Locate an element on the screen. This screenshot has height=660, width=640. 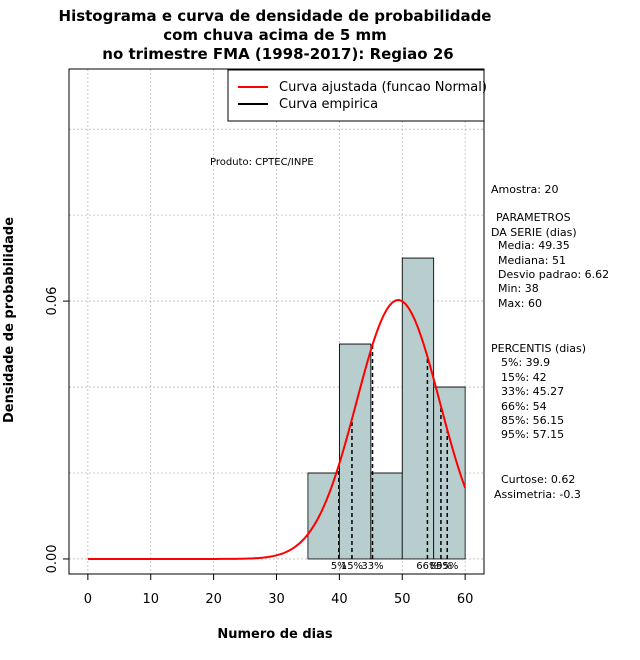
x-axis-label: Numero de dias is located at coordinates (275, 634).